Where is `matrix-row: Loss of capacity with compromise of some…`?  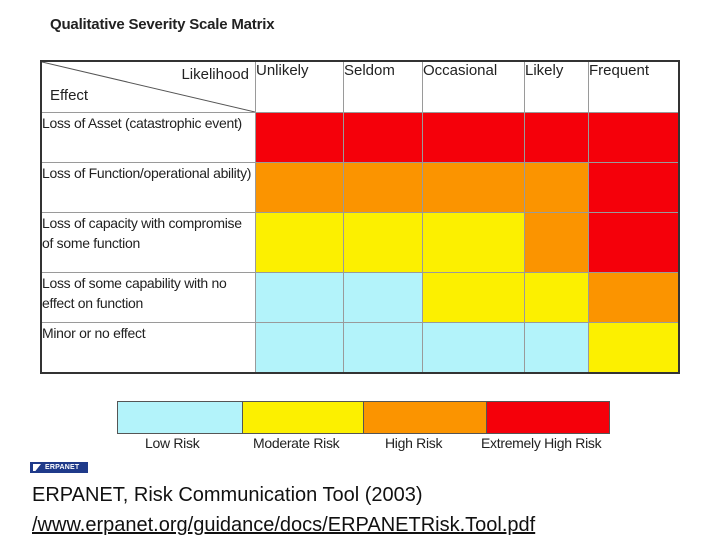
matrix-row: Loss of capacity with compromise of some… is located at coordinates (359, 242).